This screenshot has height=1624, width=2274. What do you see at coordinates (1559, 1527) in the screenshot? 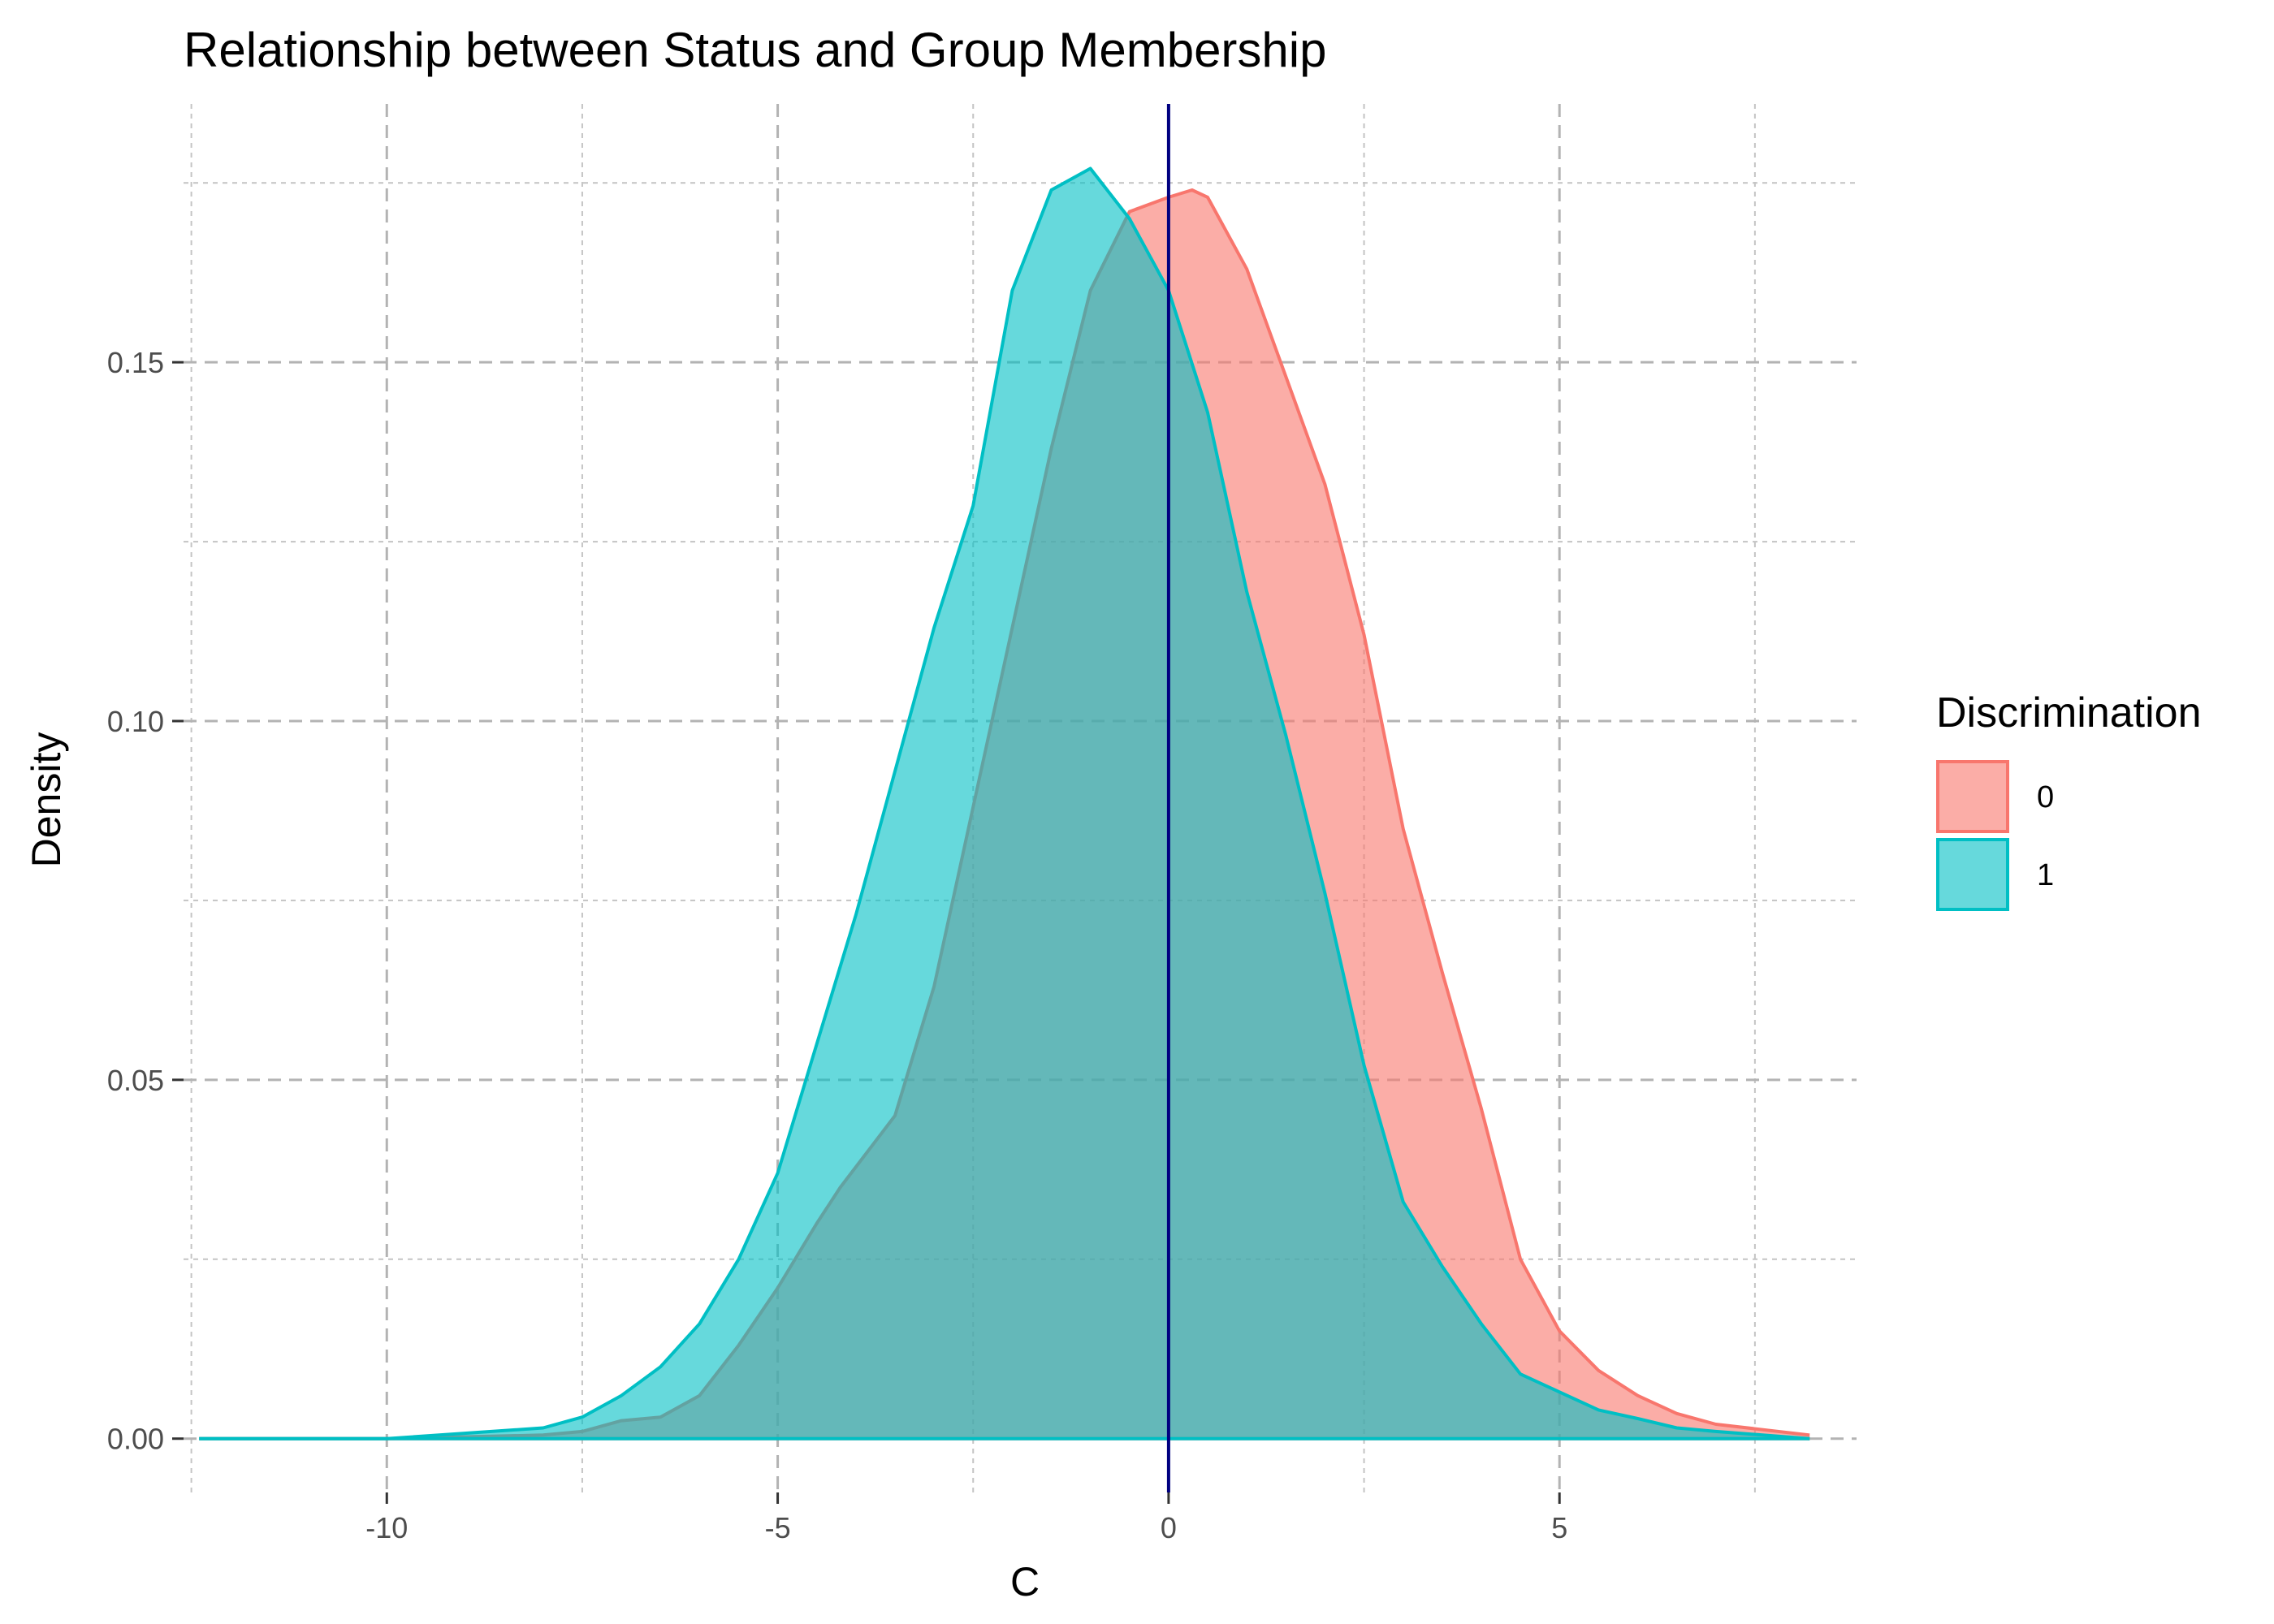
I see `x-tick-label: 5` at bounding box center [1559, 1527].